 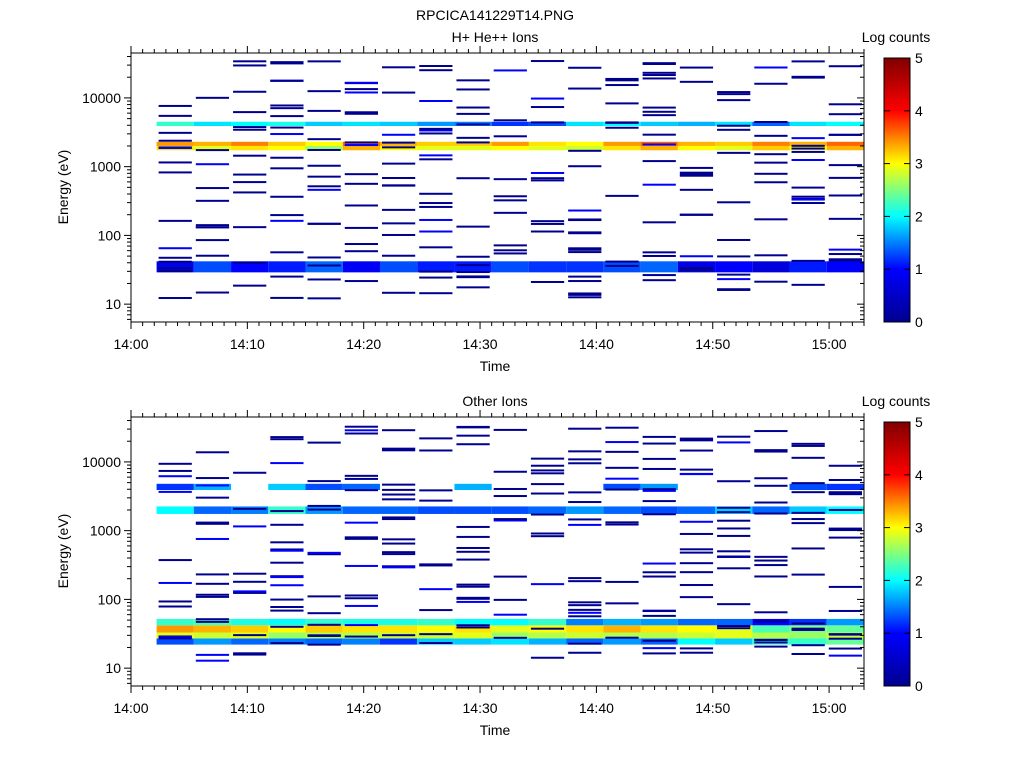 I want to click on colorbar-tick-label: 5, so click(x=919, y=422).